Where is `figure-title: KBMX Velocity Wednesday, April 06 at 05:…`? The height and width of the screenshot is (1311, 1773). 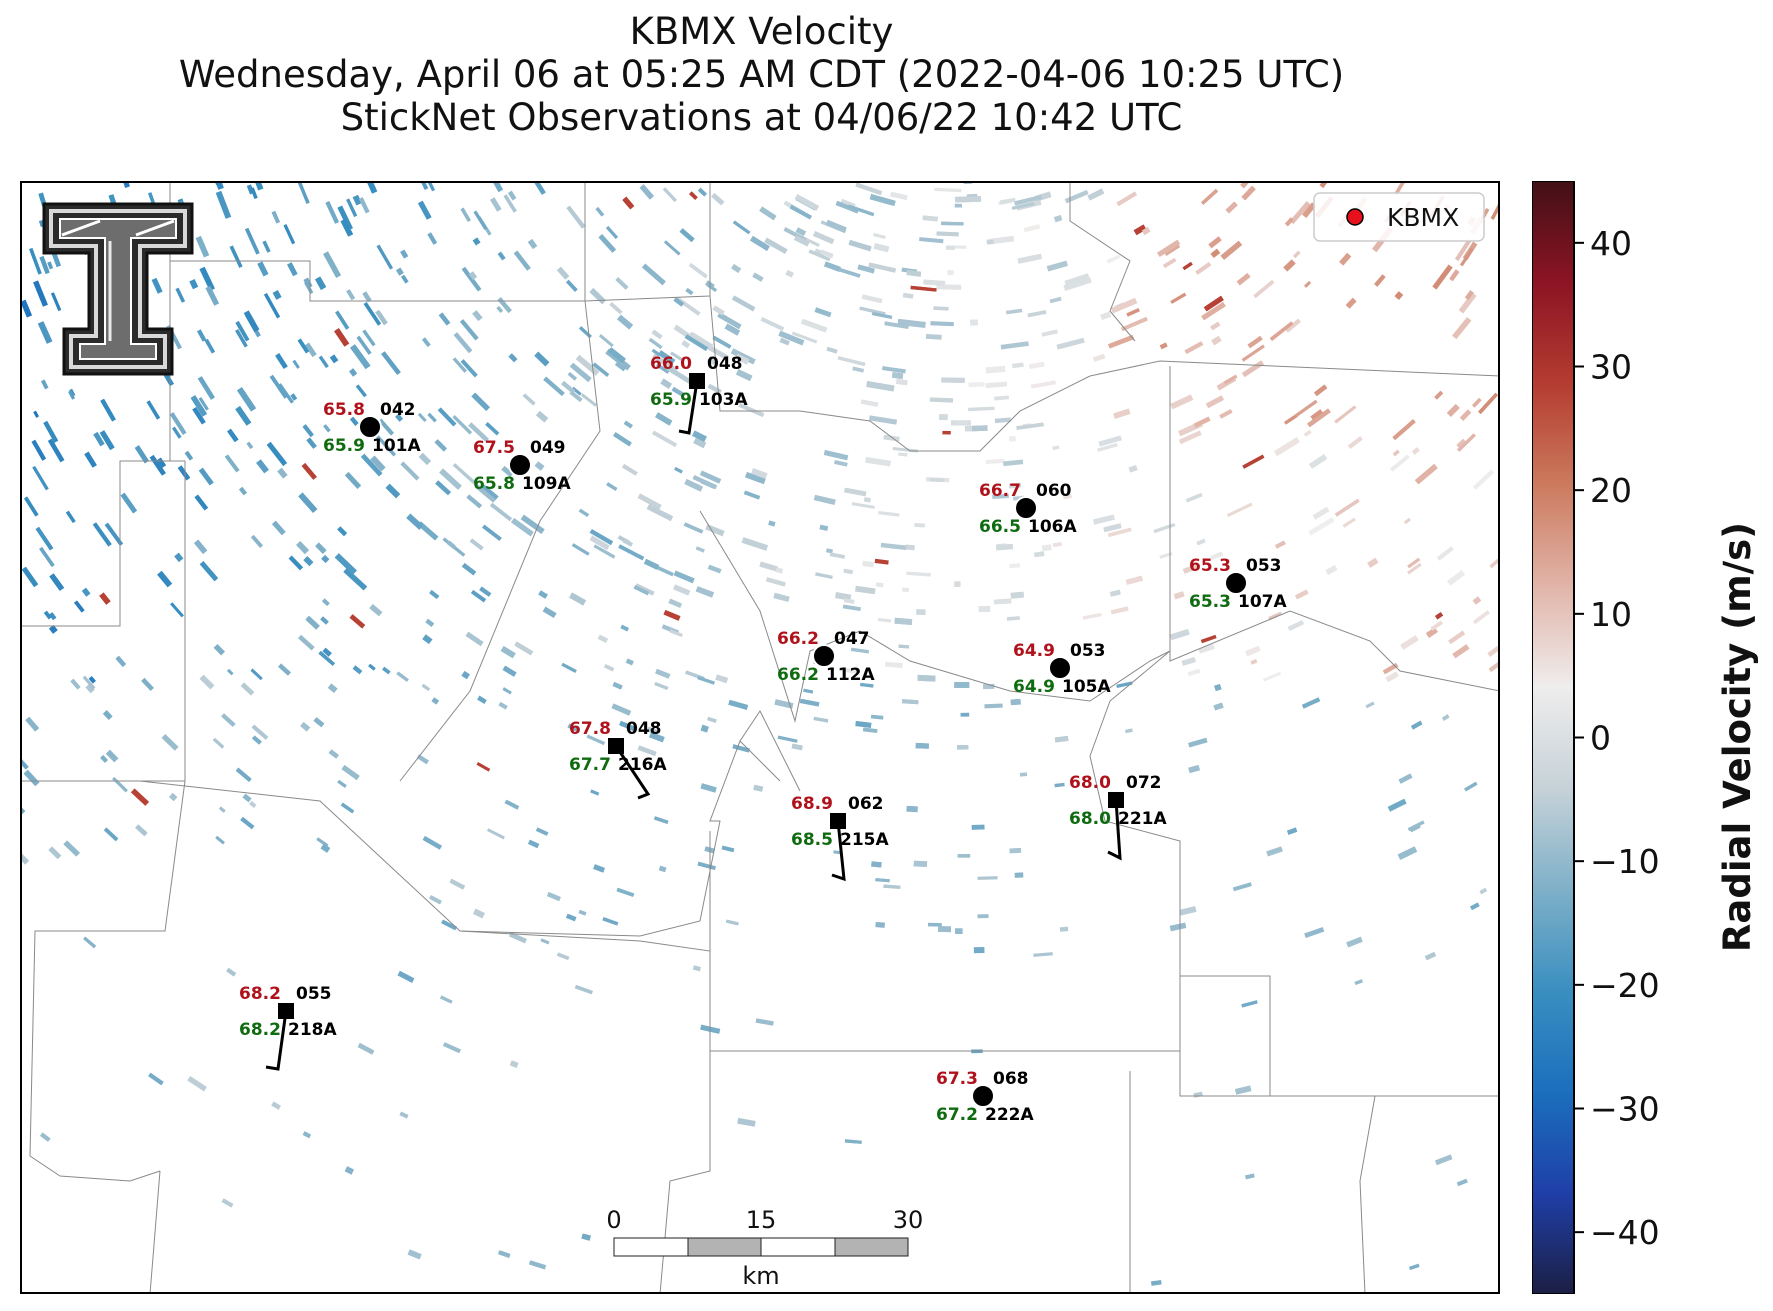
figure-title: KBMX Velocity Wednesday, April 06 at 05:… is located at coordinates (761, 74).